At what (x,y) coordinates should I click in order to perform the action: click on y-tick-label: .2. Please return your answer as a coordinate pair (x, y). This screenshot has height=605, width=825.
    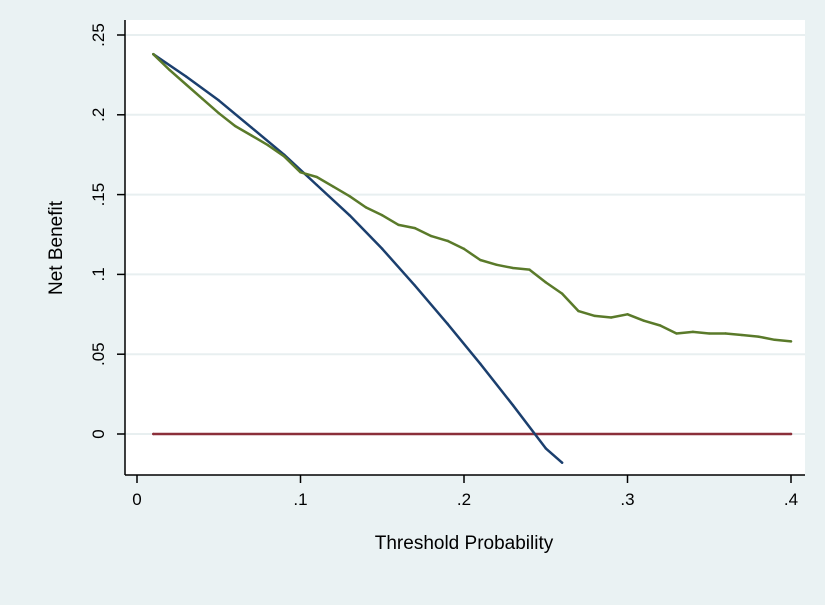
    Looking at the image, I should click on (98, 115).